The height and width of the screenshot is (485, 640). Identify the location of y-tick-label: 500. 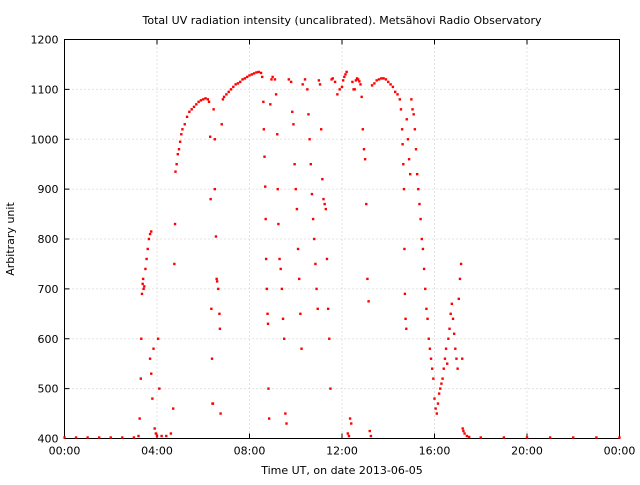
(48, 389).